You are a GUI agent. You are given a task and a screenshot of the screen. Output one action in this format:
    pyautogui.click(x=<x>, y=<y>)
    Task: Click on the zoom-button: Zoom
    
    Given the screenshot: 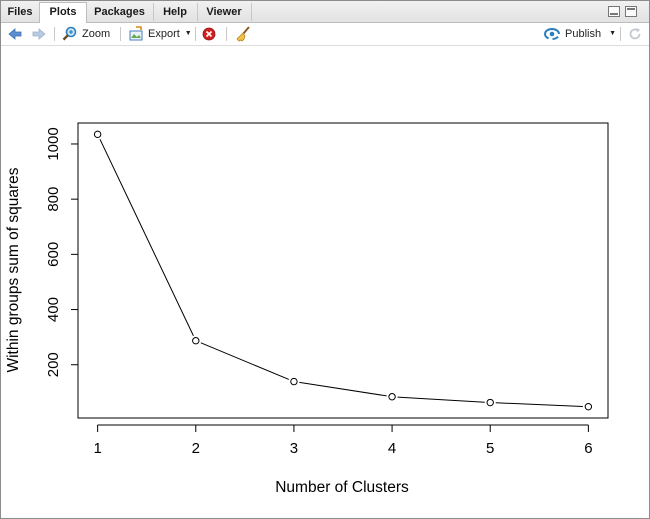 What is the action you would take?
    pyautogui.click(x=86, y=34)
    